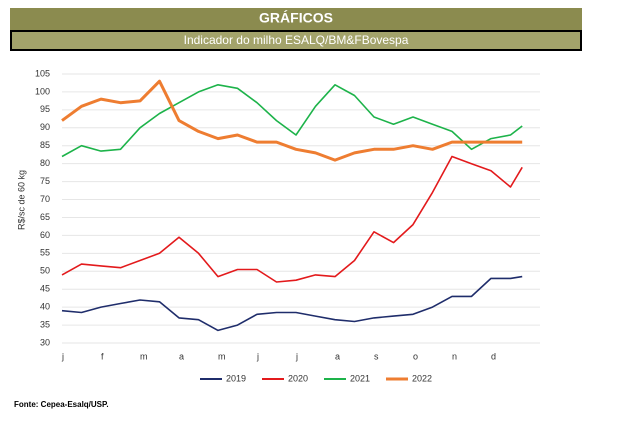 This screenshot has height=423, width=618. Describe the element at coordinates (493, 356) in the screenshot. I see `x-tick-label: d` at that location.